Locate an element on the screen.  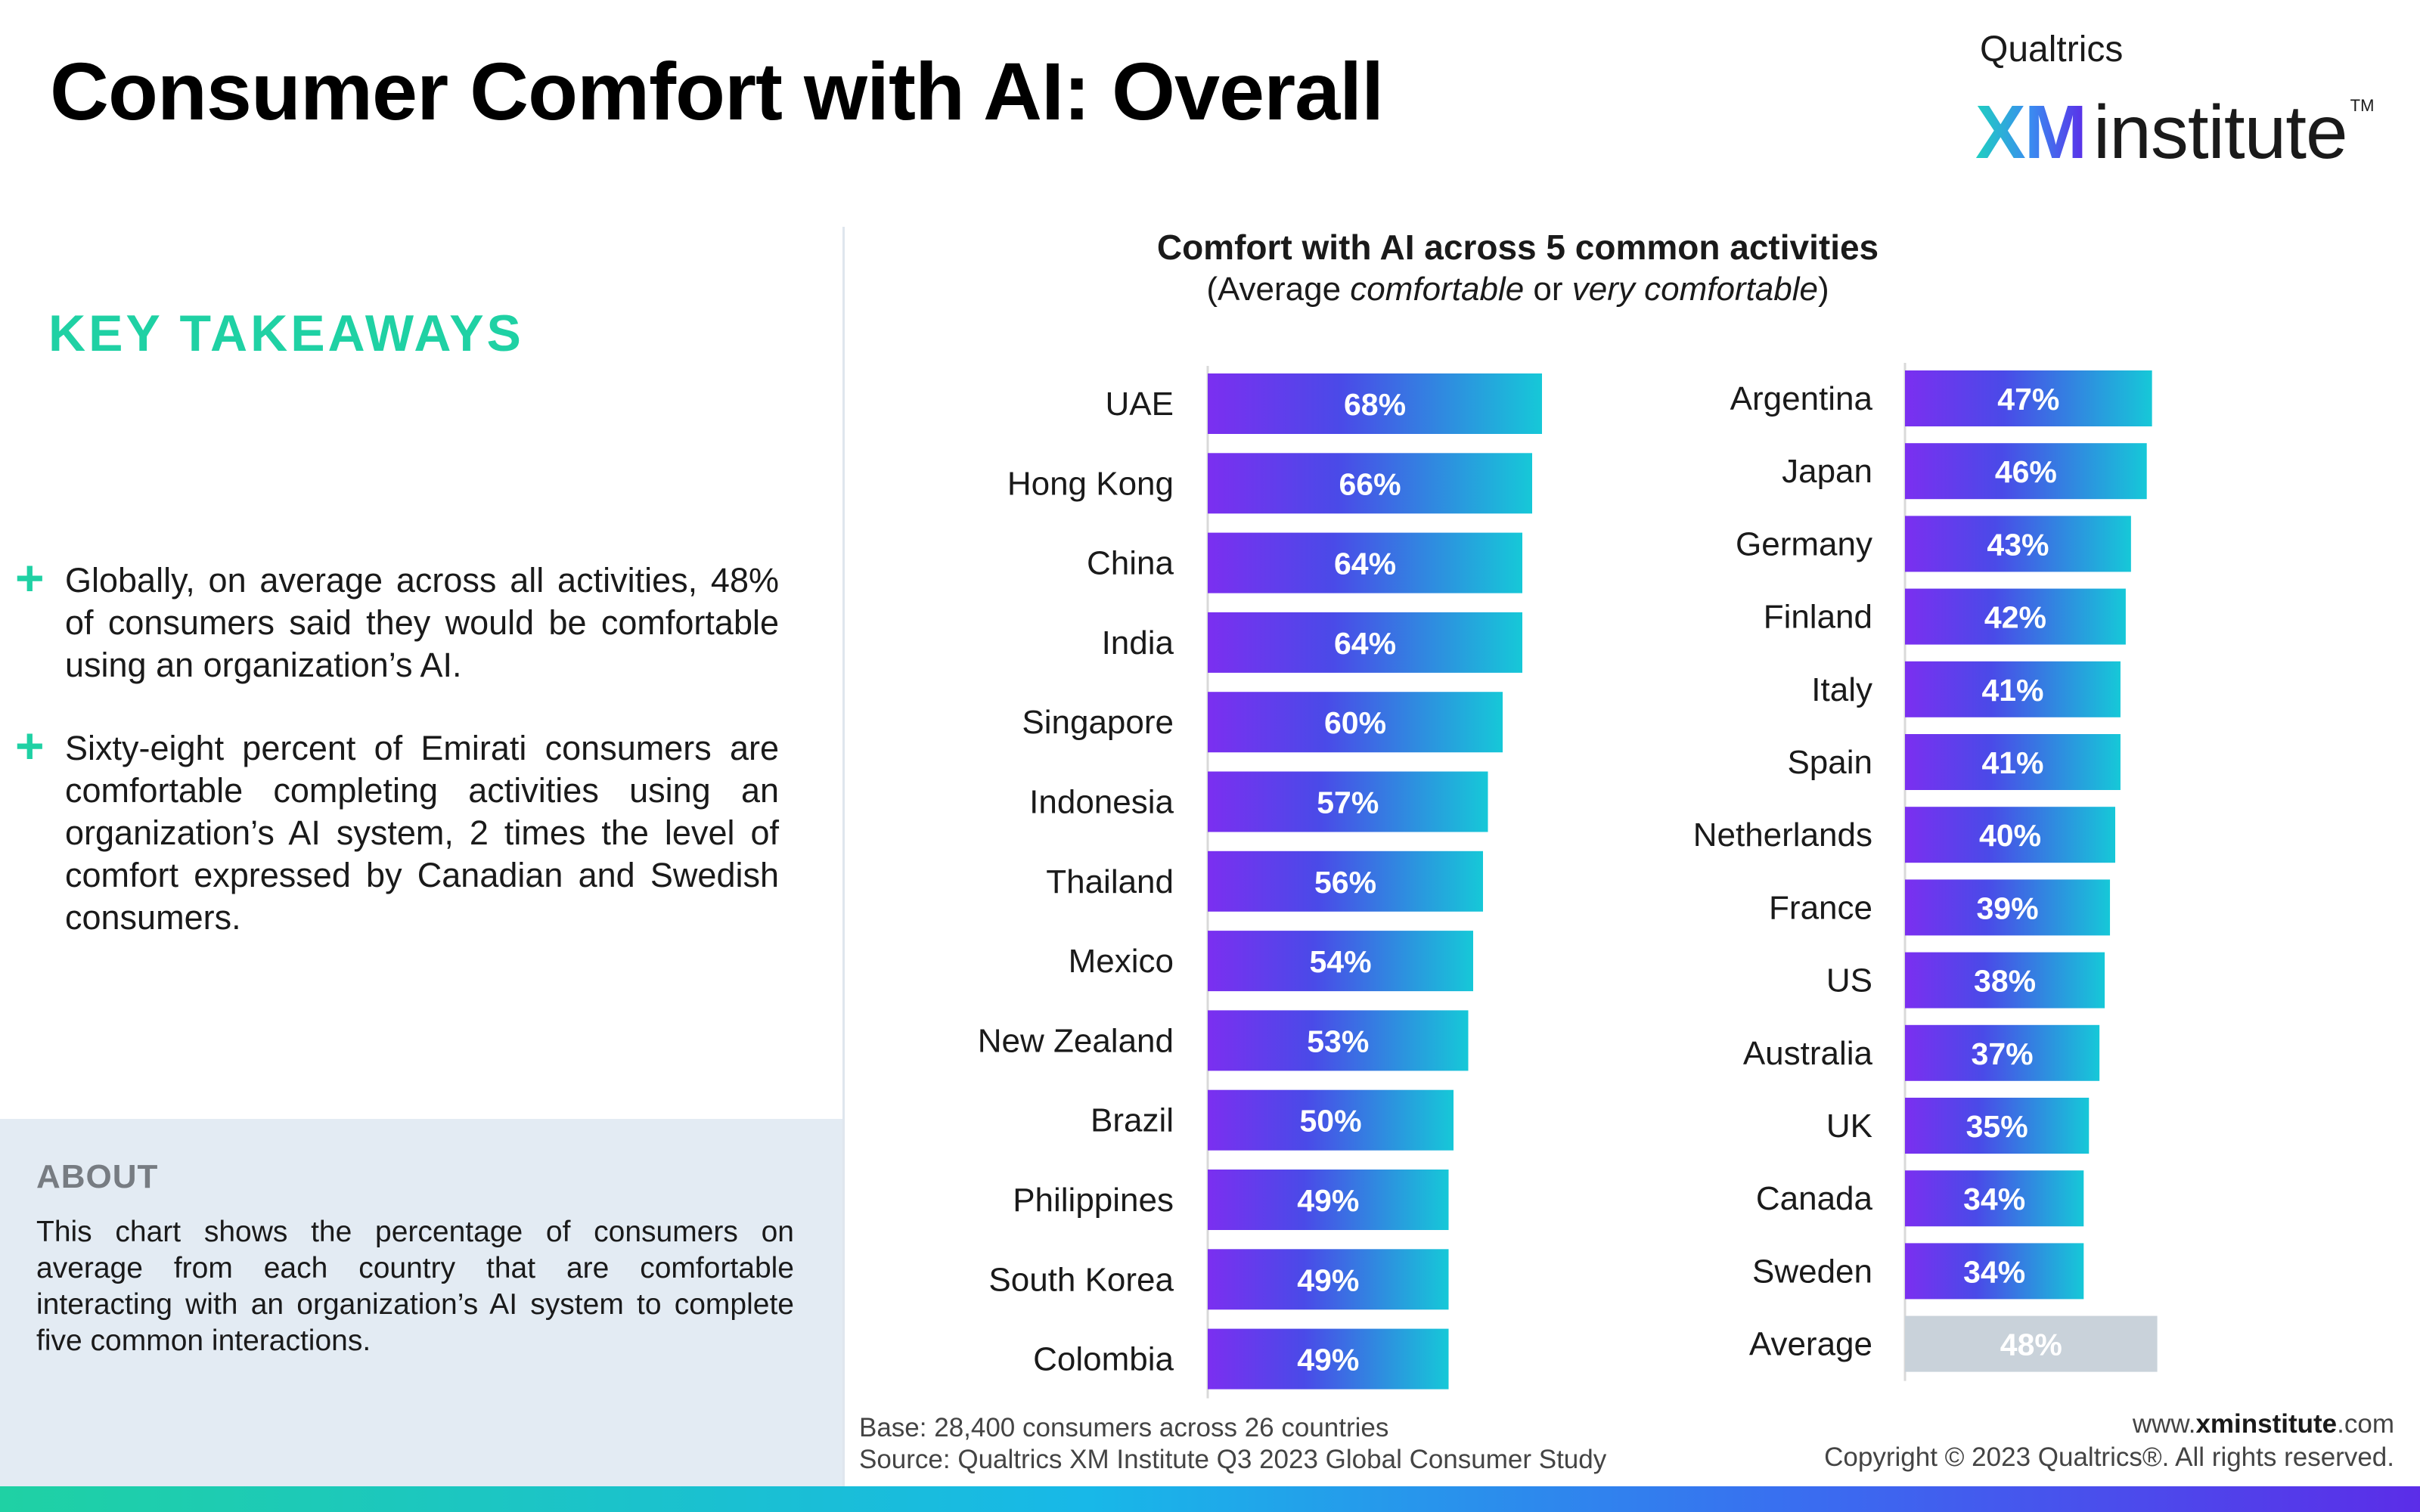
category-label: India is located at coordinates (1138, 643).